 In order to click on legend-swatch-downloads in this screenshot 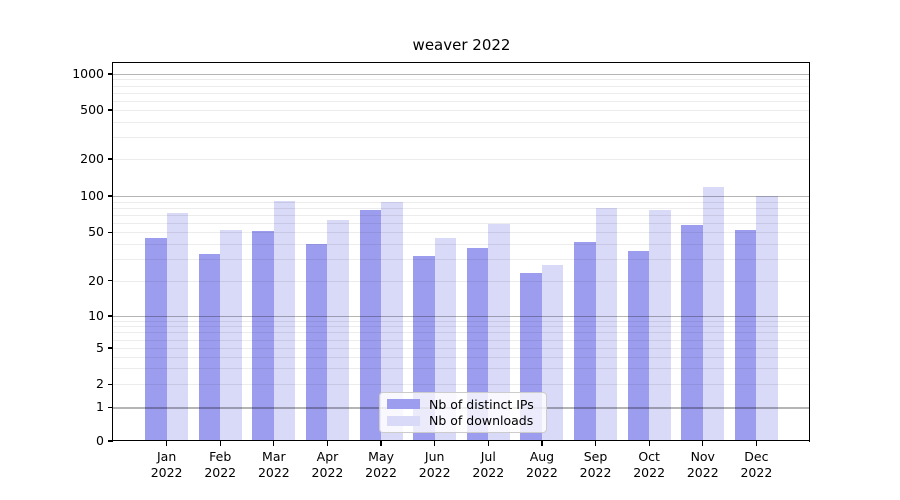, I will do `click(403, 421)`.